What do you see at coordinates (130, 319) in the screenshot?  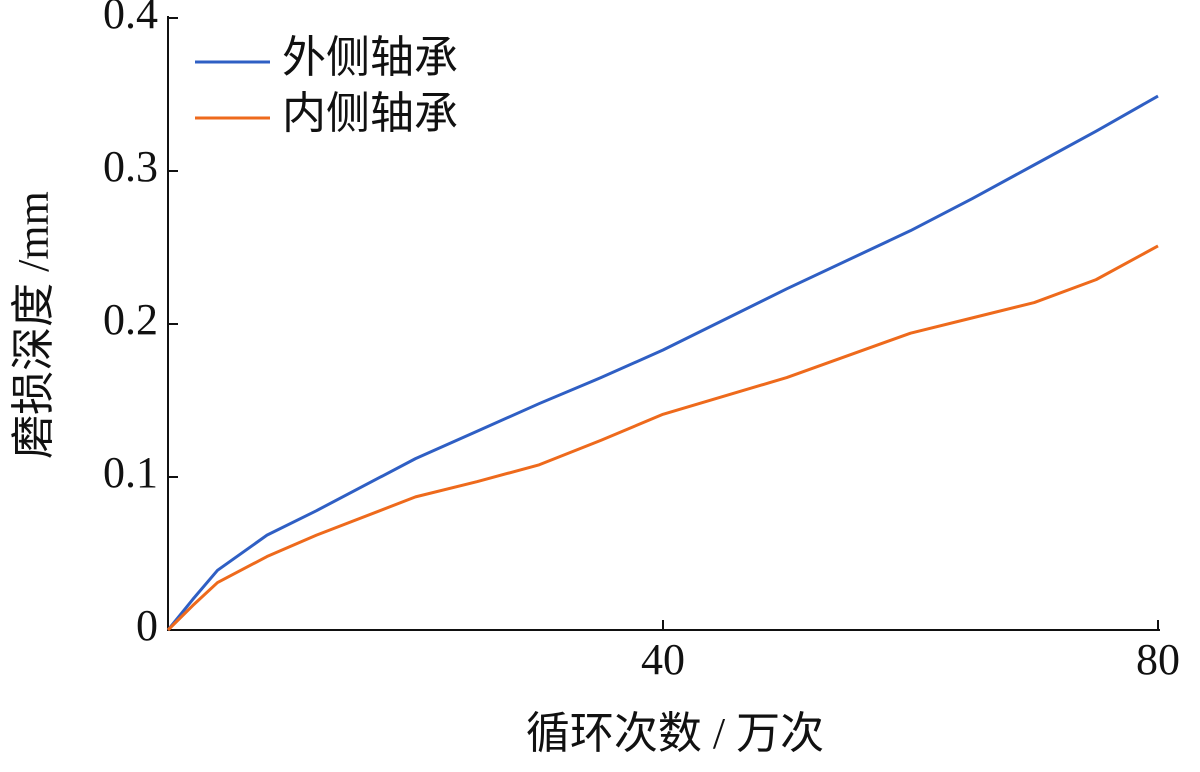 I see `y-tick-label: 0.2` at bounding box center [130, 319].